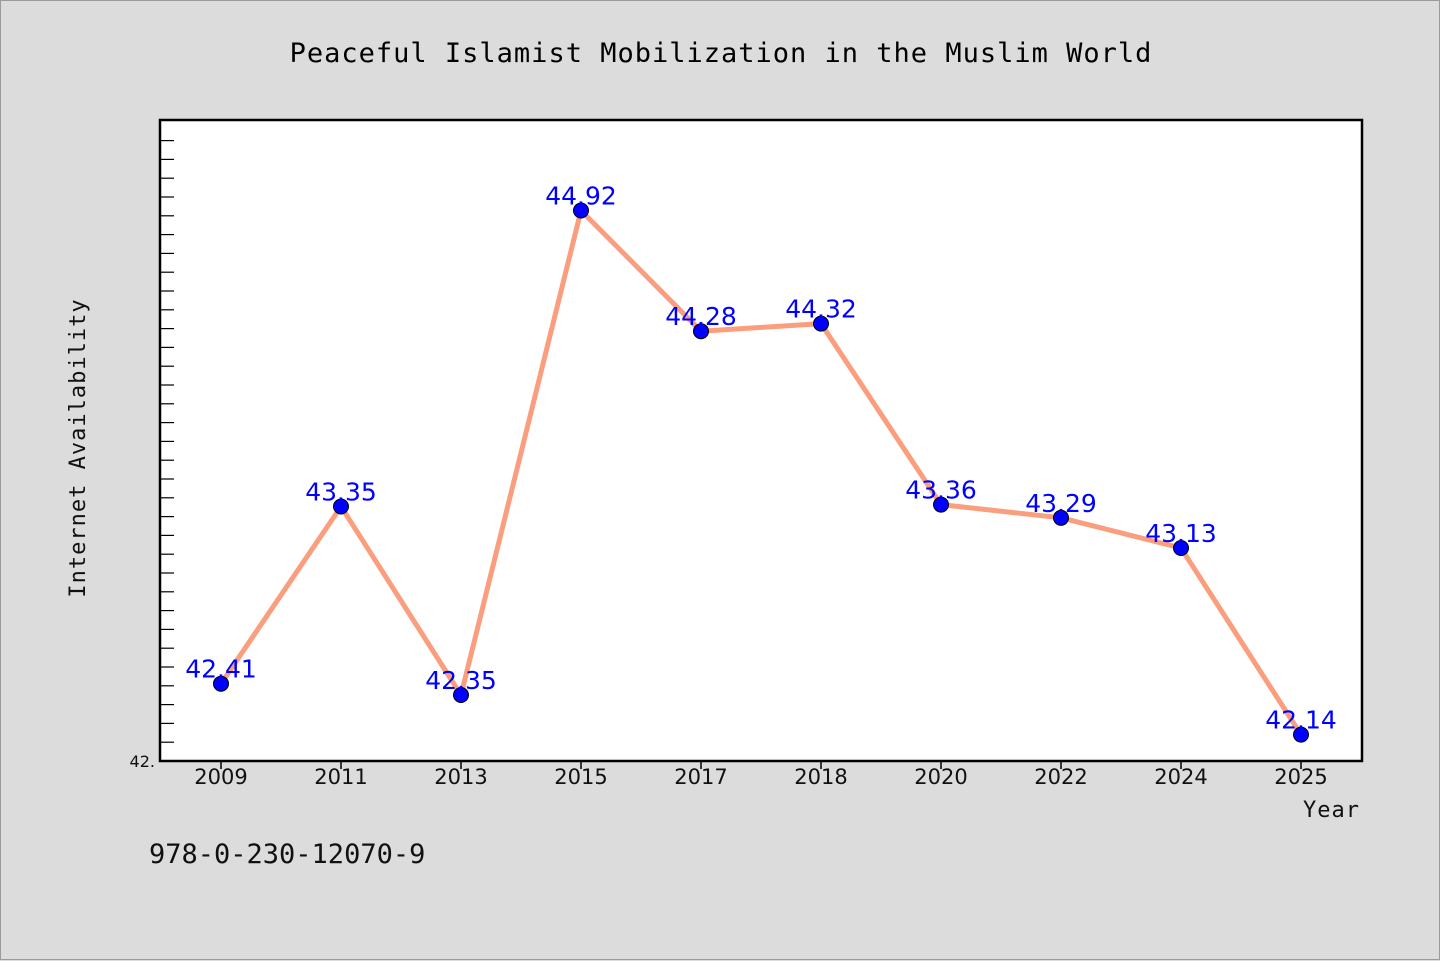 This screenshot has height=961, width=1440. I want to click on x-tick-label: 2024, so click(1180, 777).